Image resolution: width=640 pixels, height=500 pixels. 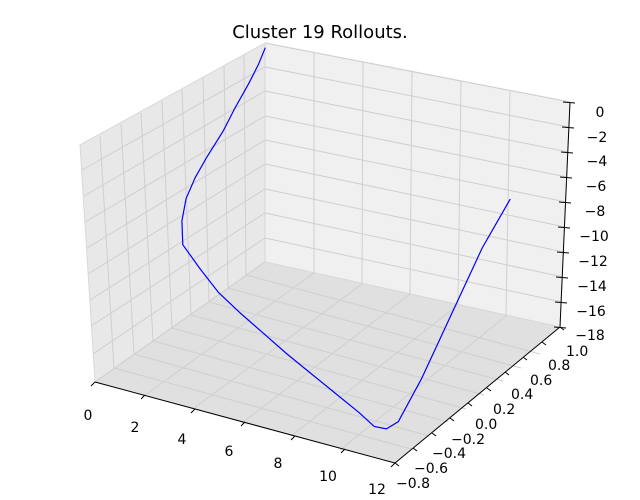 I want to click on z-tick-label: −4, so click(x=597, y=162).